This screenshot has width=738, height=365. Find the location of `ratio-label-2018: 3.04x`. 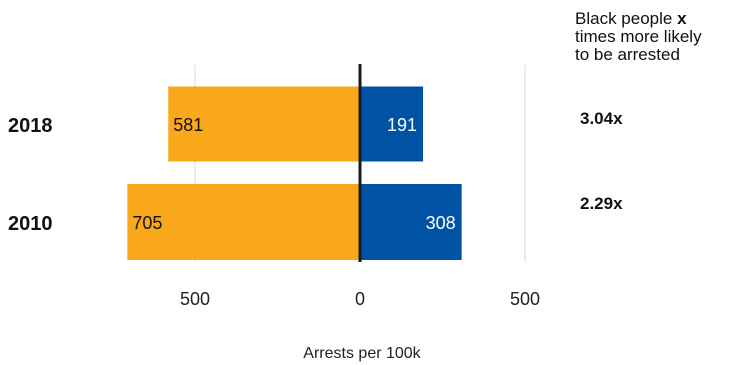

ratio-label-2018: 3.04x is located at coordinates (601, 118).